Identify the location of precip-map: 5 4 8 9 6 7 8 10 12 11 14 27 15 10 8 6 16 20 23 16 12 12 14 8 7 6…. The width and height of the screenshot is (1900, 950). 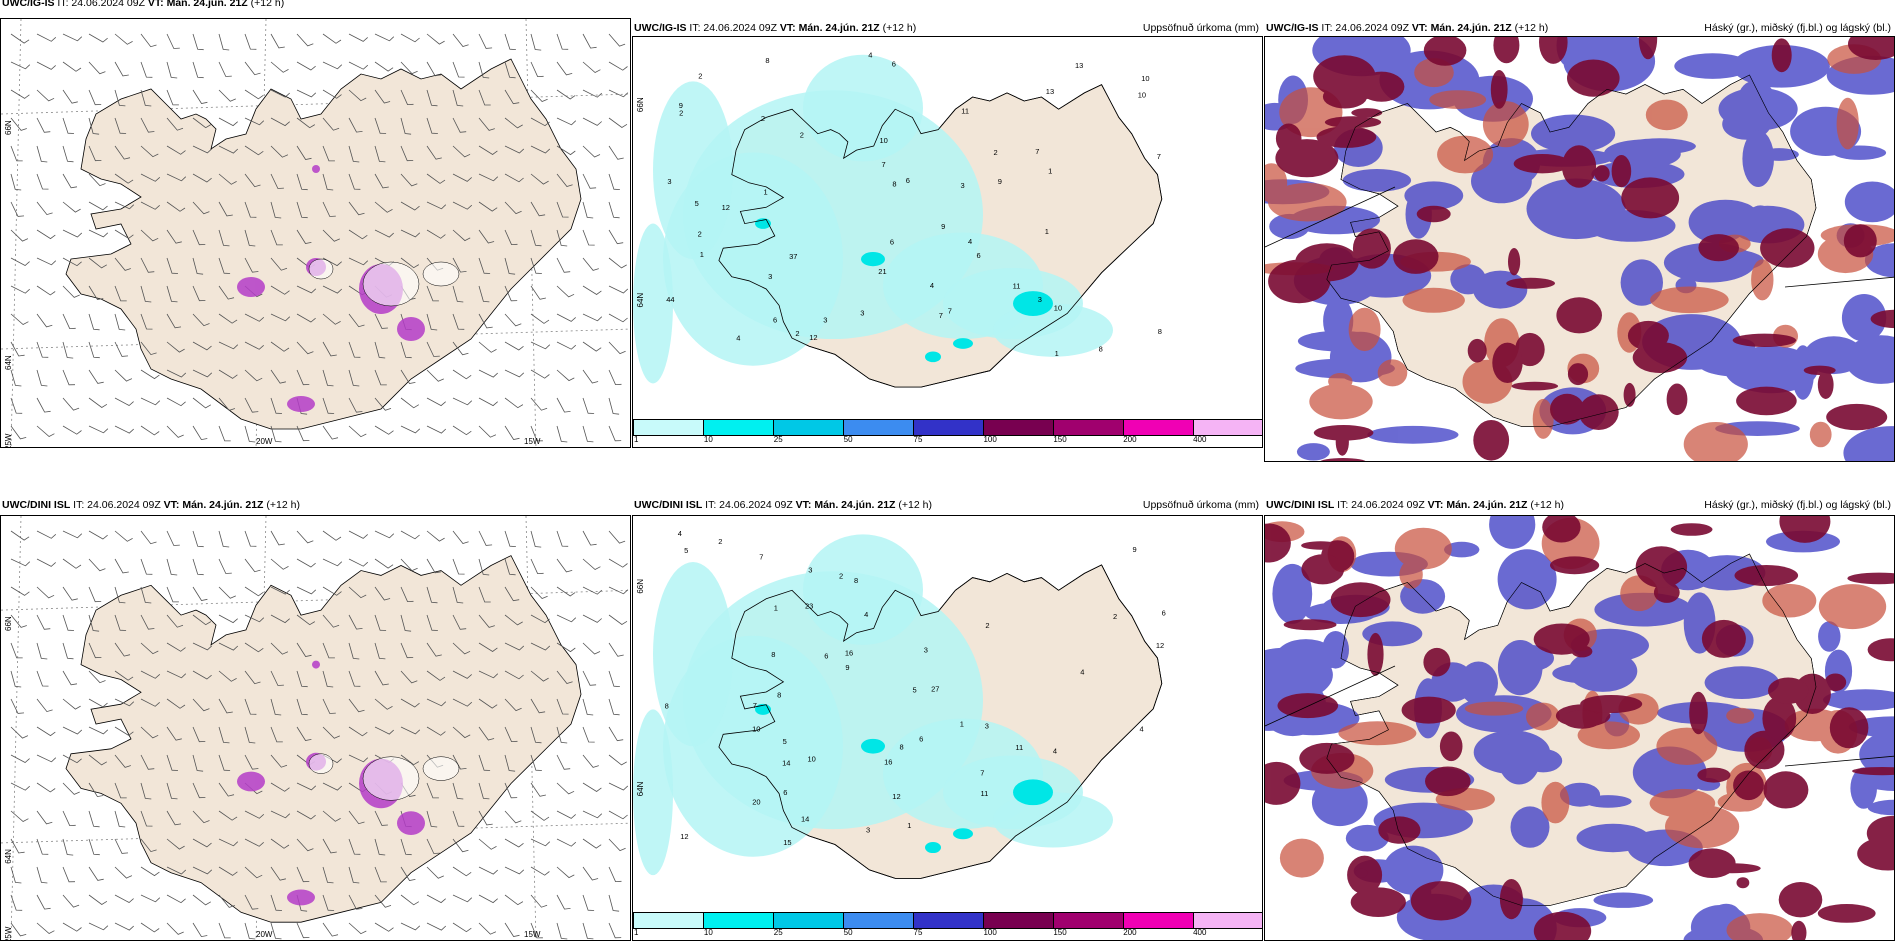
(947, 728).